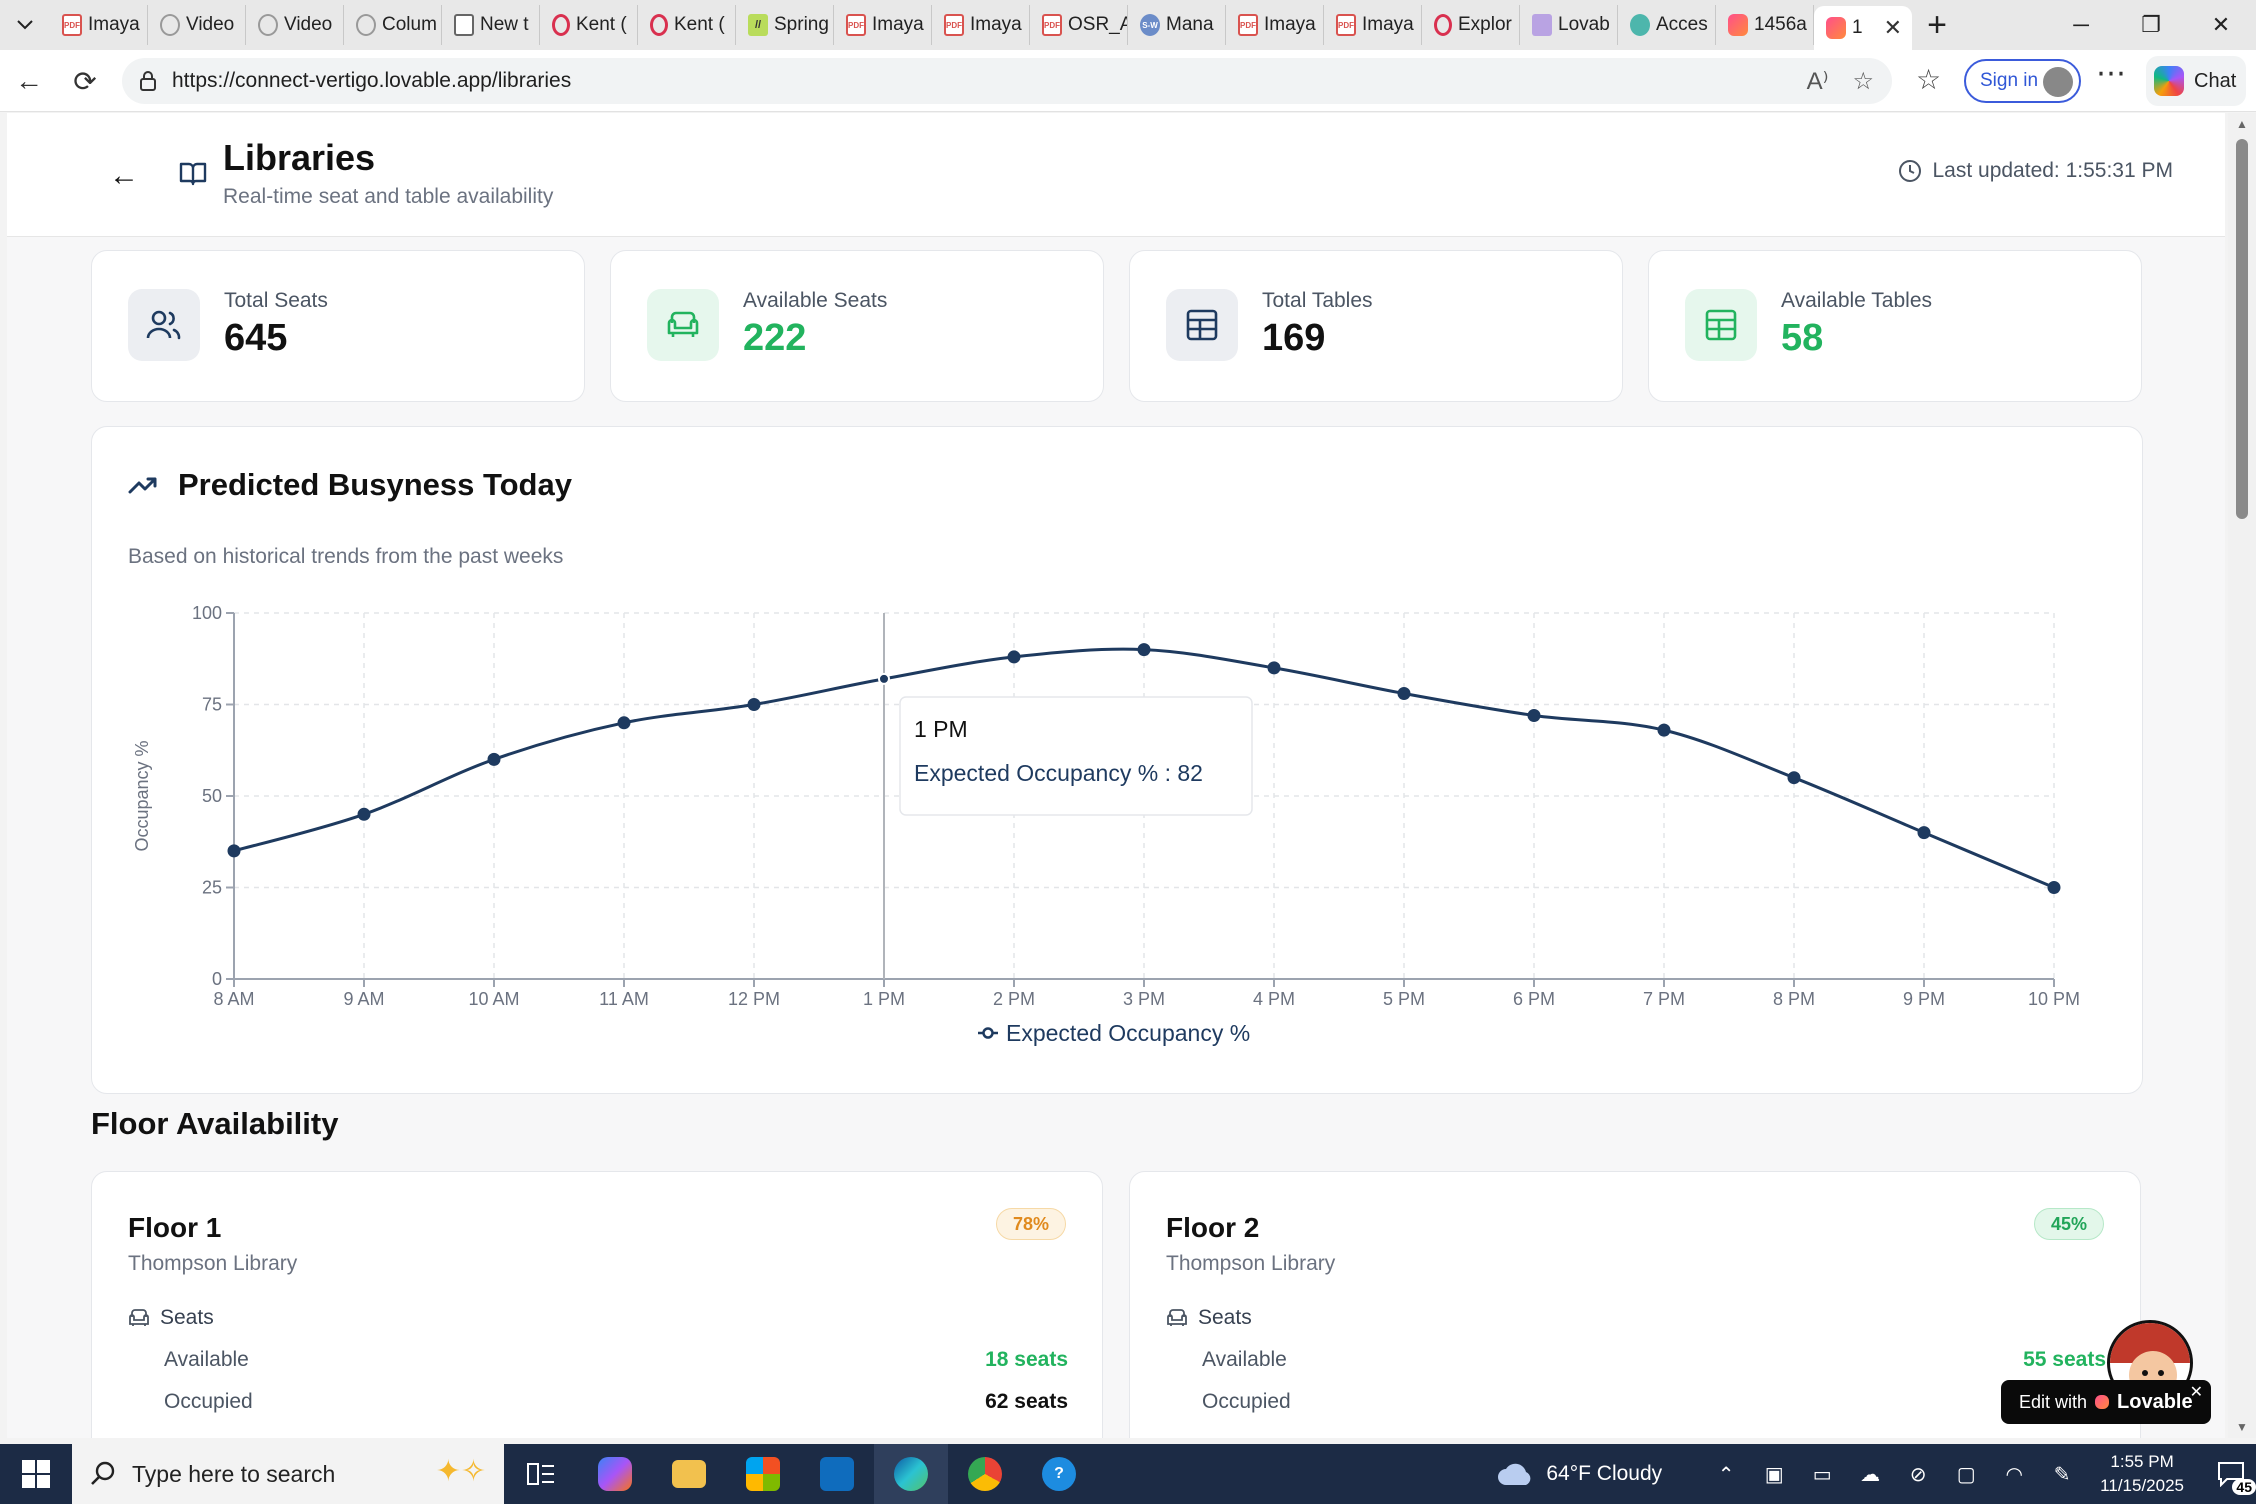 The image size is (2256, 1504). What do you see at coordinates (911, 1474) in the screenshot?
I see `edge-browser-icon` at bounding box center [911, 1474].